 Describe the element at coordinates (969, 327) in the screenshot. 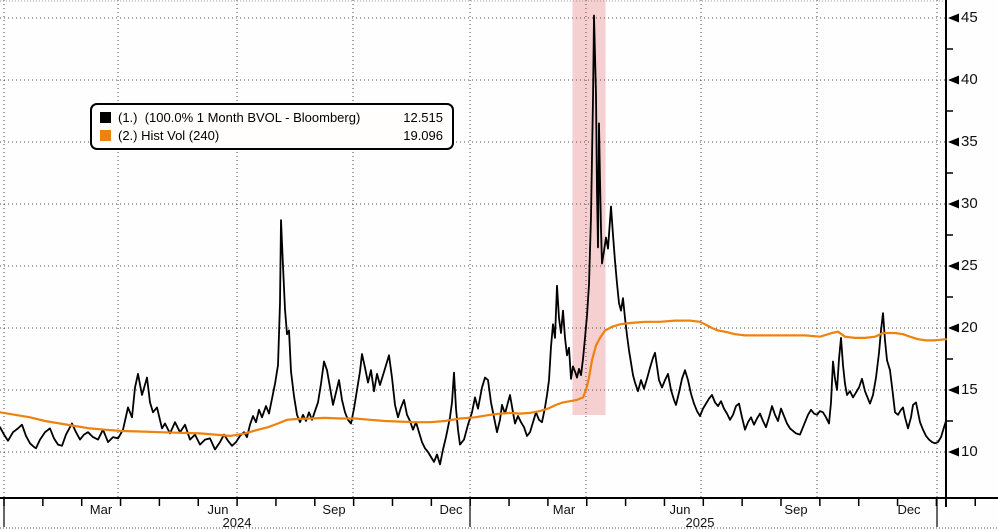

I see `y-axis-tick-label: 20` at that location.